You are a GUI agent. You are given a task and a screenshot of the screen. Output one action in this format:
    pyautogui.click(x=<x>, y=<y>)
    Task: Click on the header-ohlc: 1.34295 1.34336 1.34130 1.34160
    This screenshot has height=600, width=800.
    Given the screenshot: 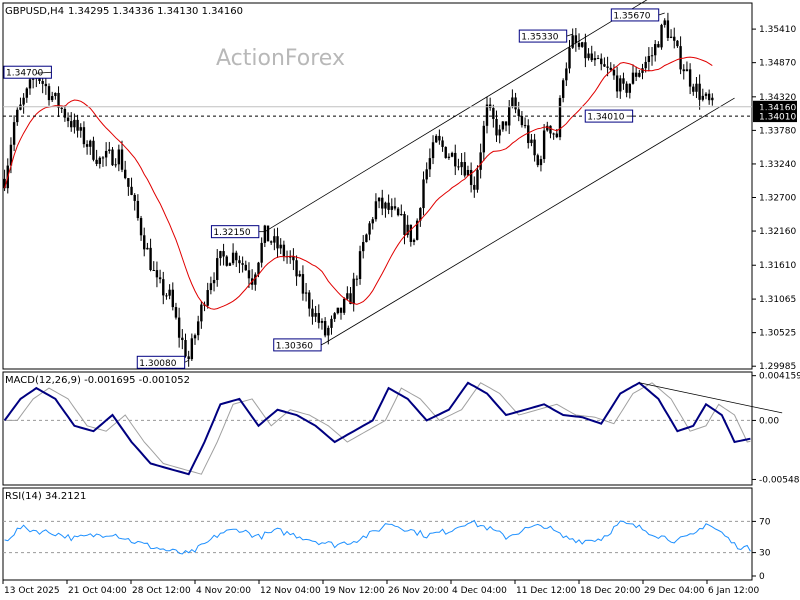 What is the action you would take?
    pyautogui.click(x=155, y=11)
    